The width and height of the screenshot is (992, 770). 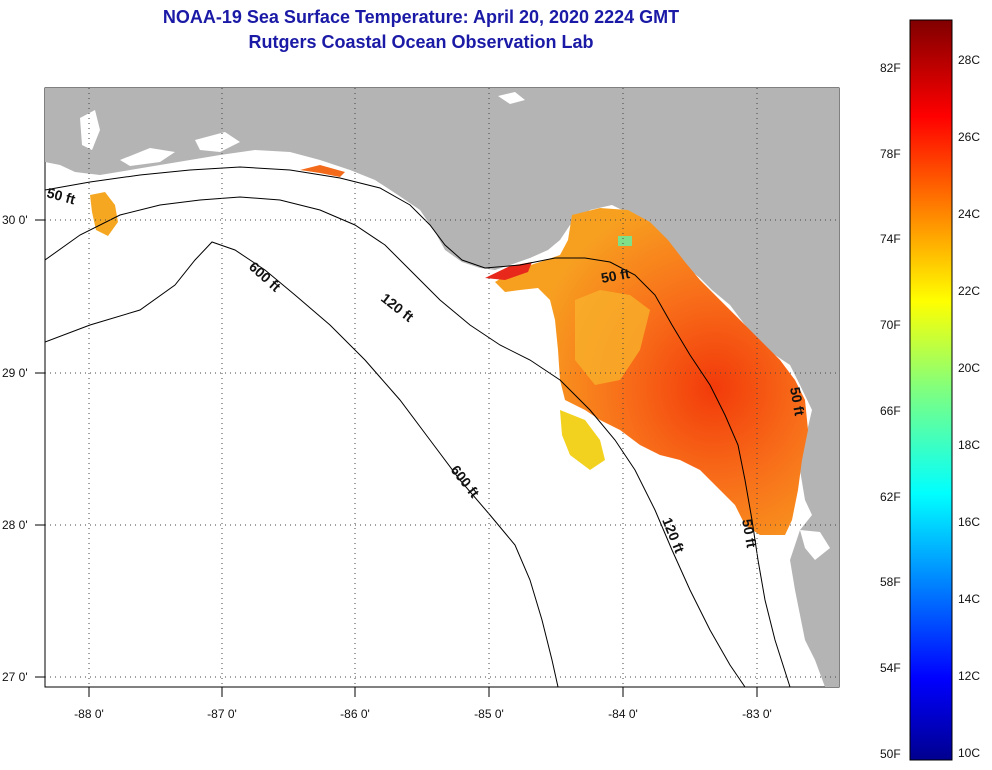 I want to click on colorbar-label-f: 62F, so click(x=890, y=497).